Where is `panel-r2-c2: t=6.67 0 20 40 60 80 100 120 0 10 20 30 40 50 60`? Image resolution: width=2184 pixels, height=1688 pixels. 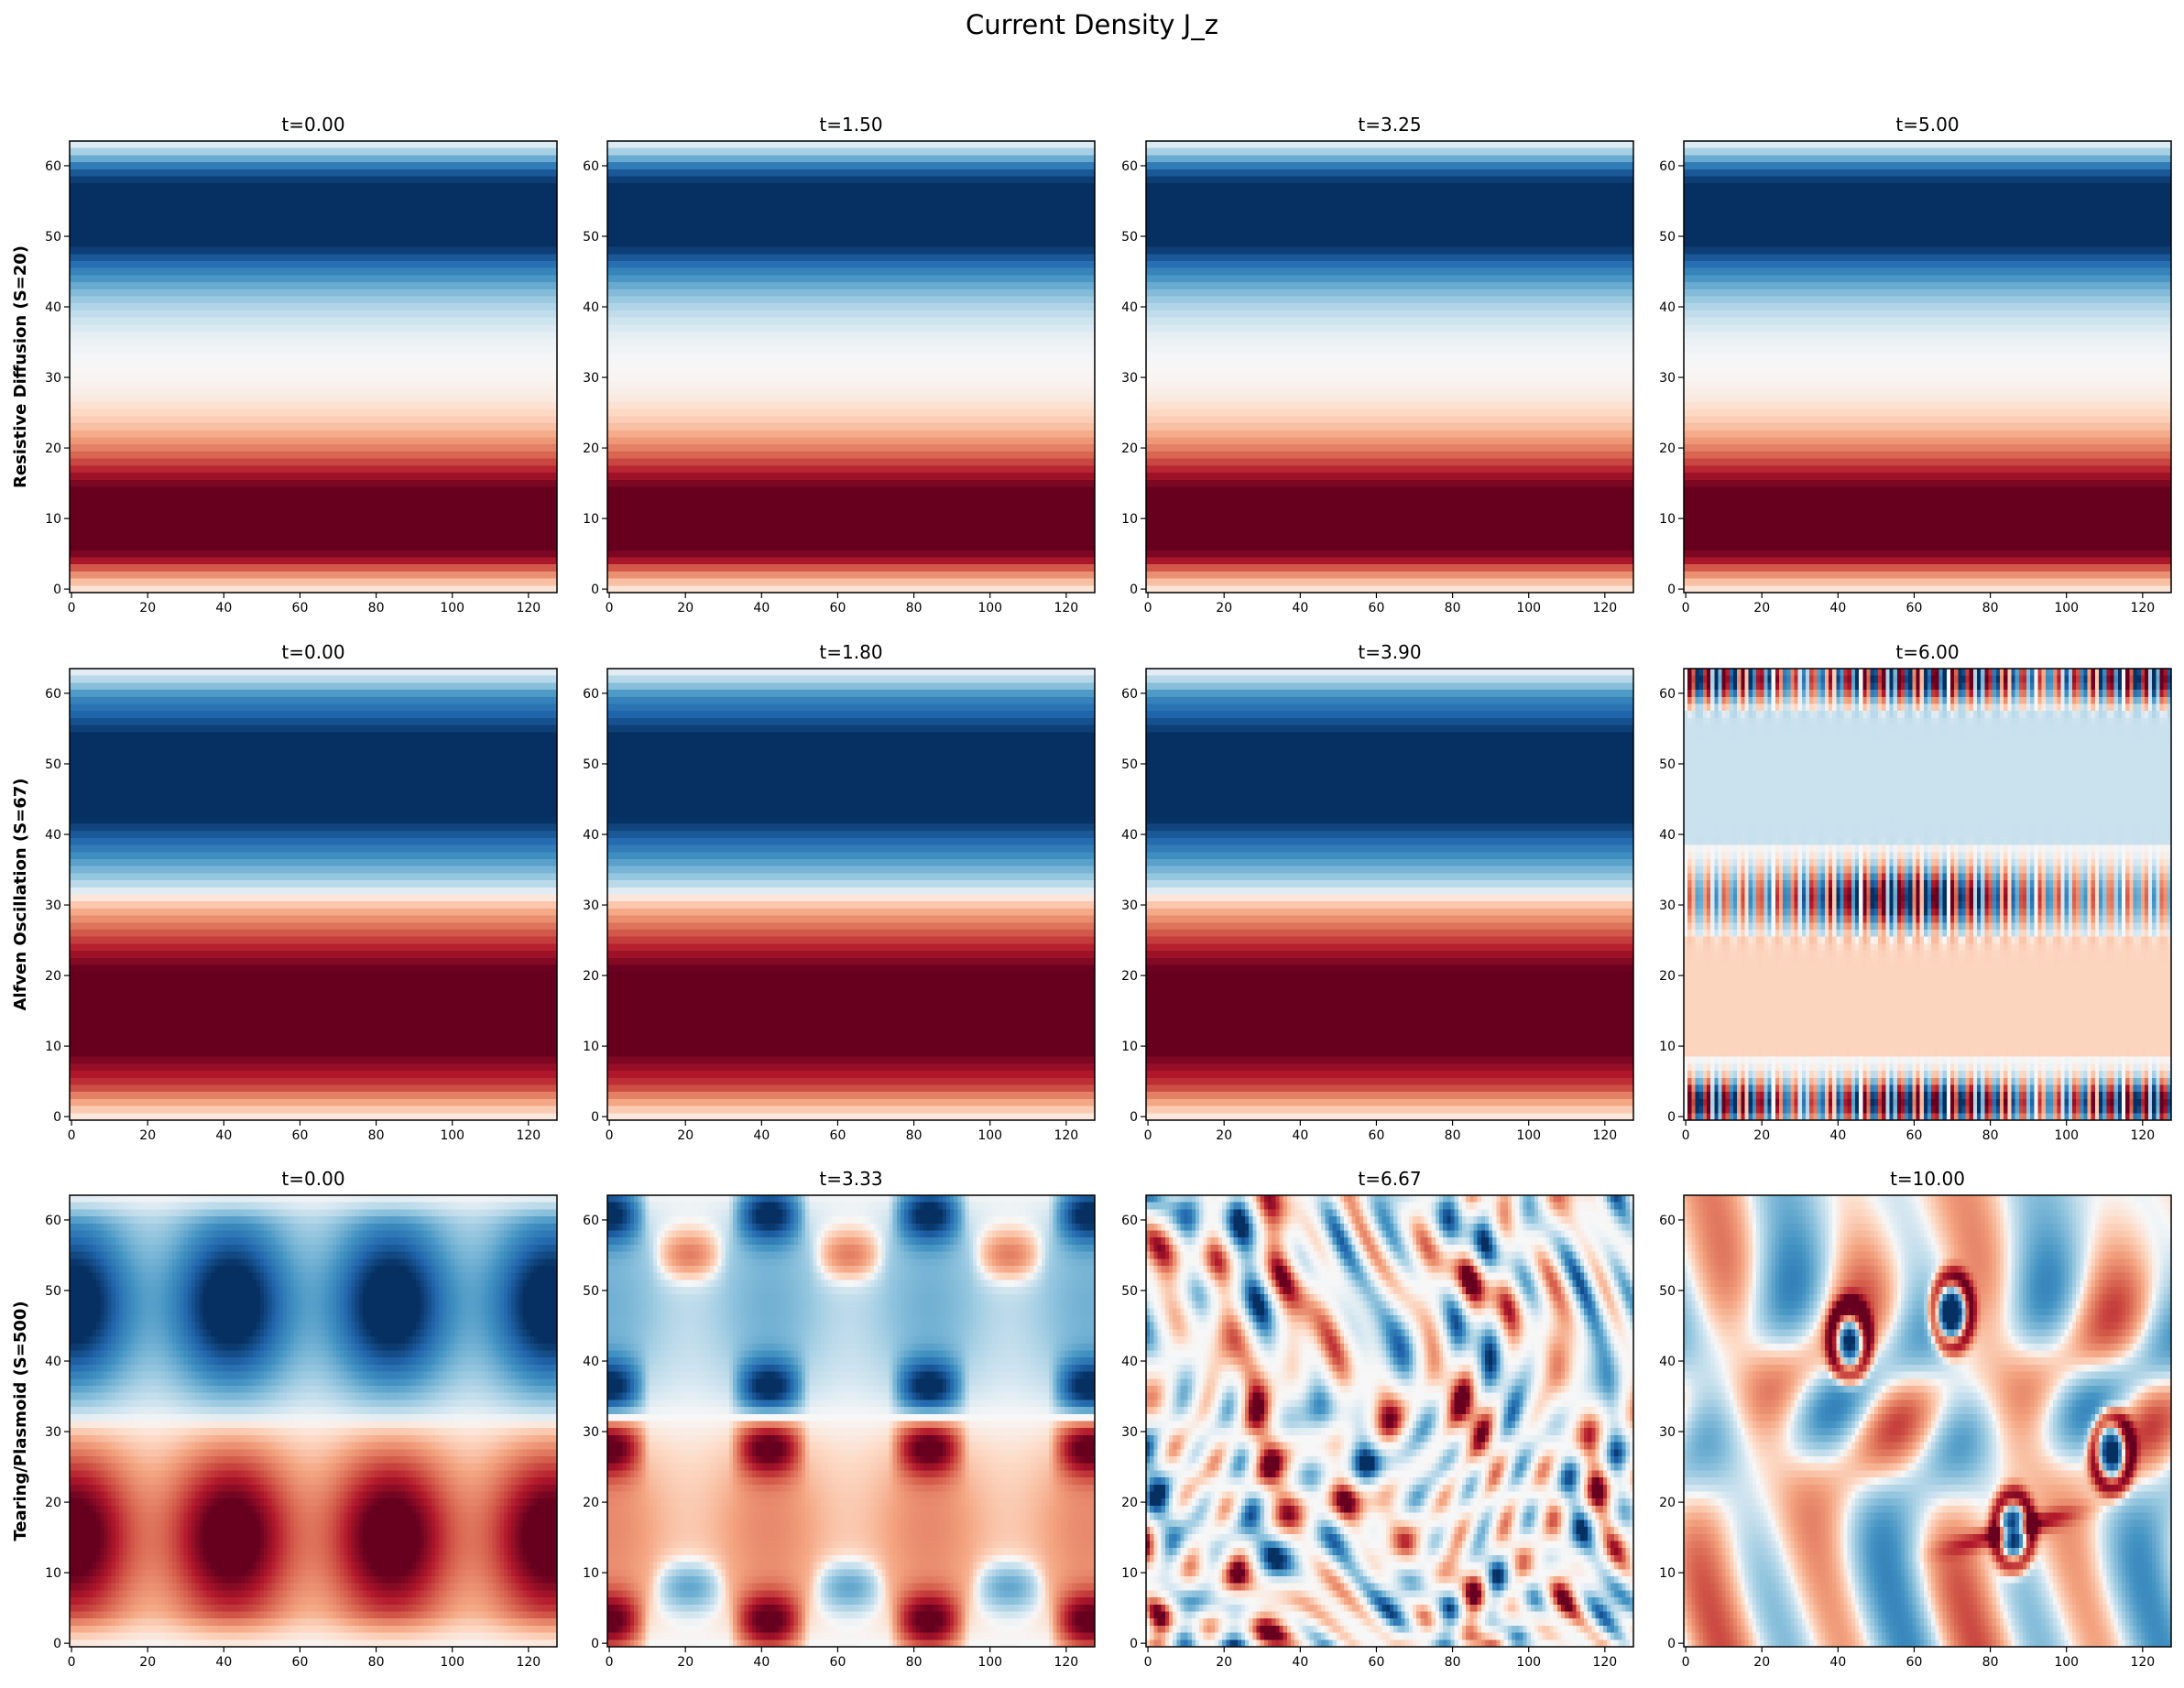 panel-r2-c2: t=6.67 0 20 40 60 80 100 120 0 10 20 30 40 50 60 is located at coordinates (1377, 1419).